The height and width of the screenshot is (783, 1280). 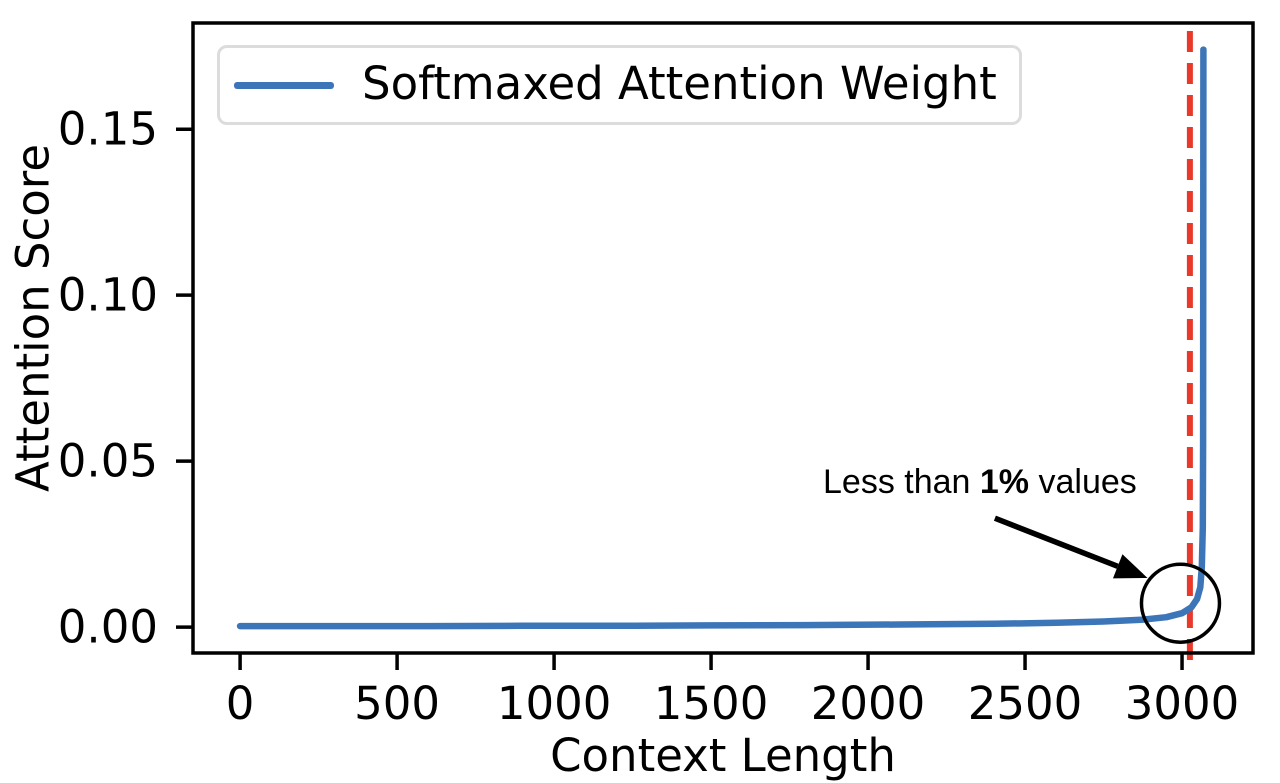 What do you see at coordinates (1056, 542) in the screenshot?
I see `annotation-arrow-shaft` at bounding box center [1056, 542].